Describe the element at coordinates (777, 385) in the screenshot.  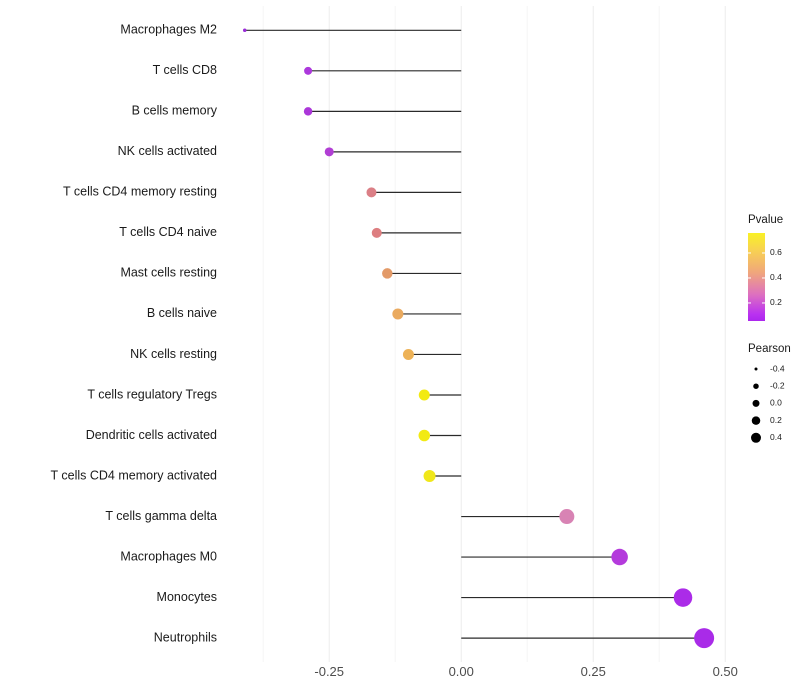
I see `pearson-size-label: -0.2` at that location.